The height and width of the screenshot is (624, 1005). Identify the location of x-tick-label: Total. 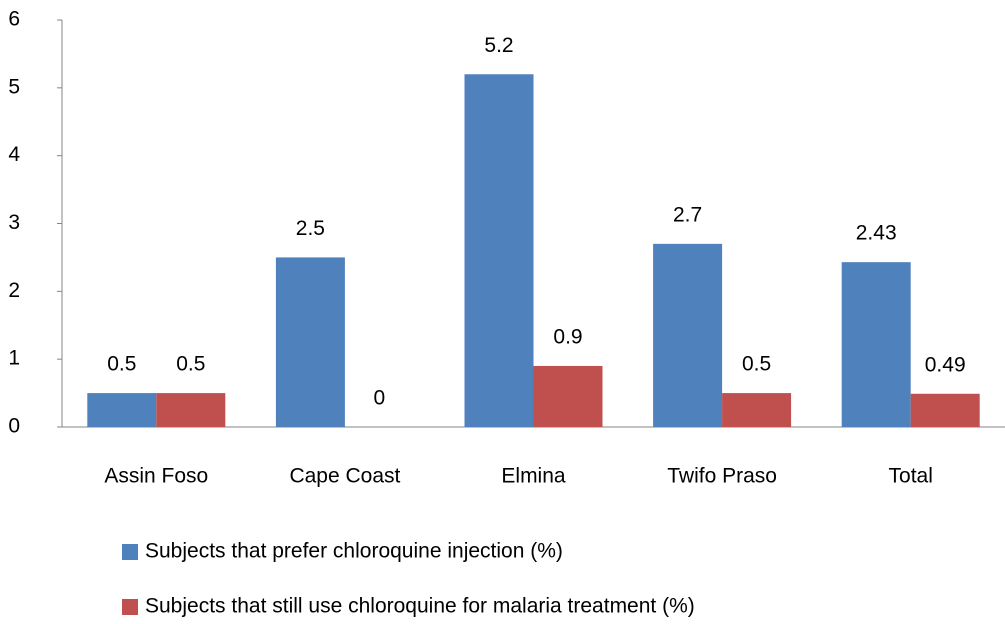
(911, 476).